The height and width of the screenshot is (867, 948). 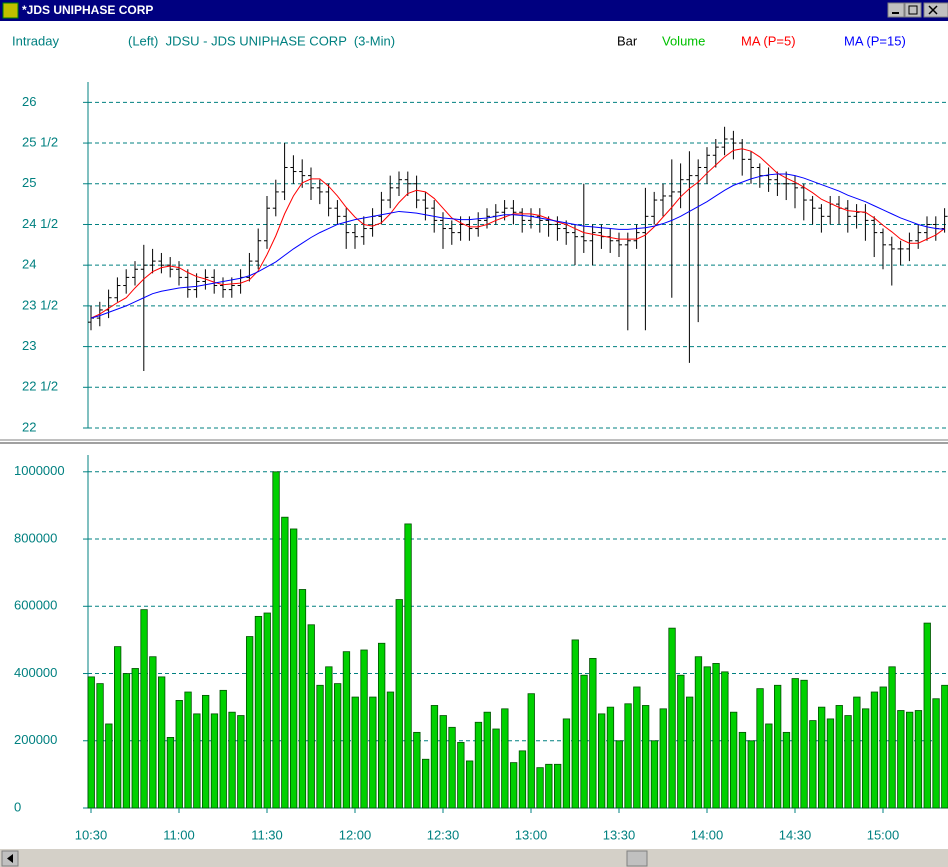 What do you see at coordinates (768, 40) in the screenshot?
I see `legend-ma5: MA (P=5)` at bounding box center [768, 40].